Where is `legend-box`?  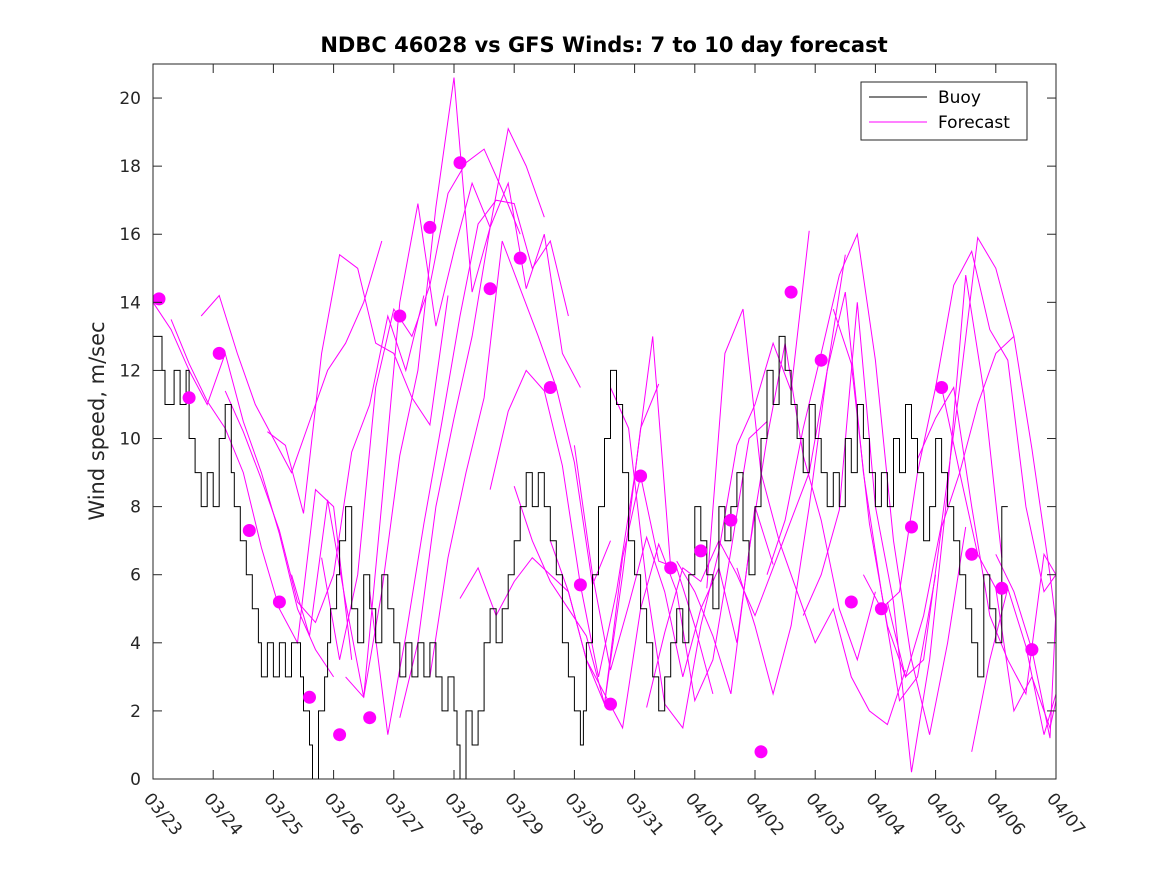 legend-box is located at coordinates (944, 111).